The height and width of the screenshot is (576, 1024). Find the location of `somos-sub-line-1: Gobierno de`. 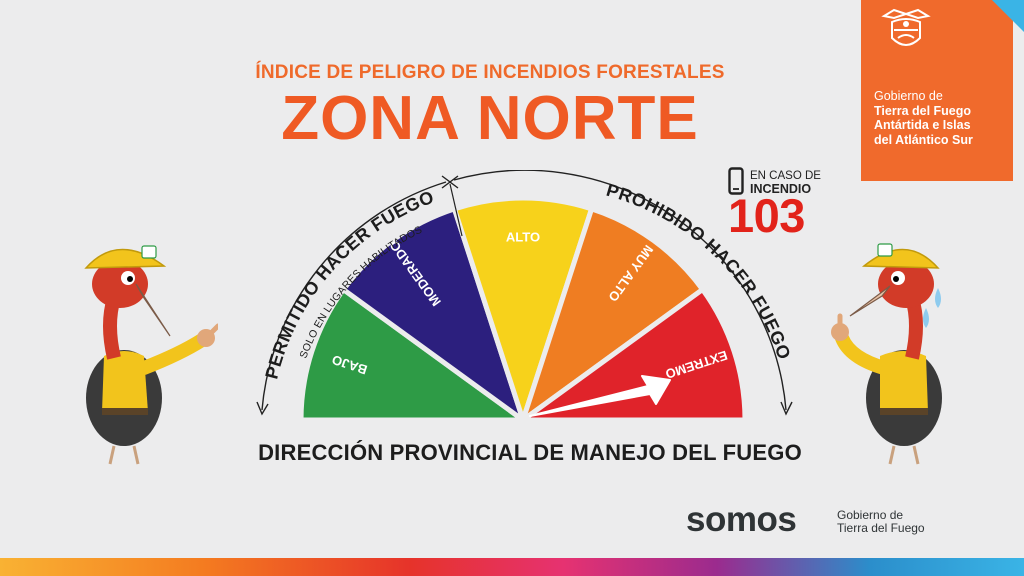

somos-sub-line-1: Gobierno de is located at coordinates (870, 515).